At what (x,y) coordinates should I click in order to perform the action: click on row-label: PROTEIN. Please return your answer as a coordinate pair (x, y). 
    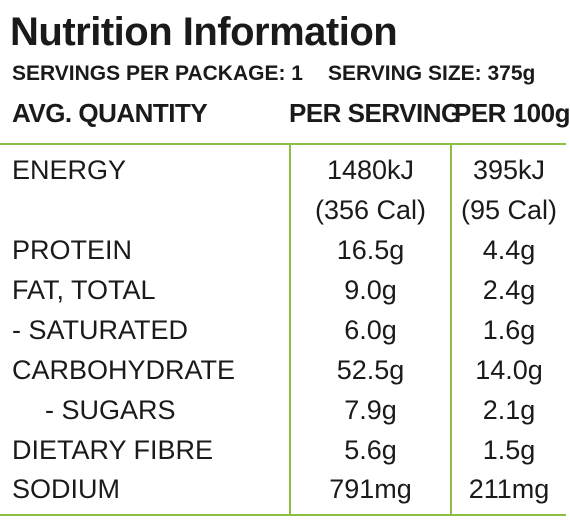
    Looking at the image, I should click on (72, 250).